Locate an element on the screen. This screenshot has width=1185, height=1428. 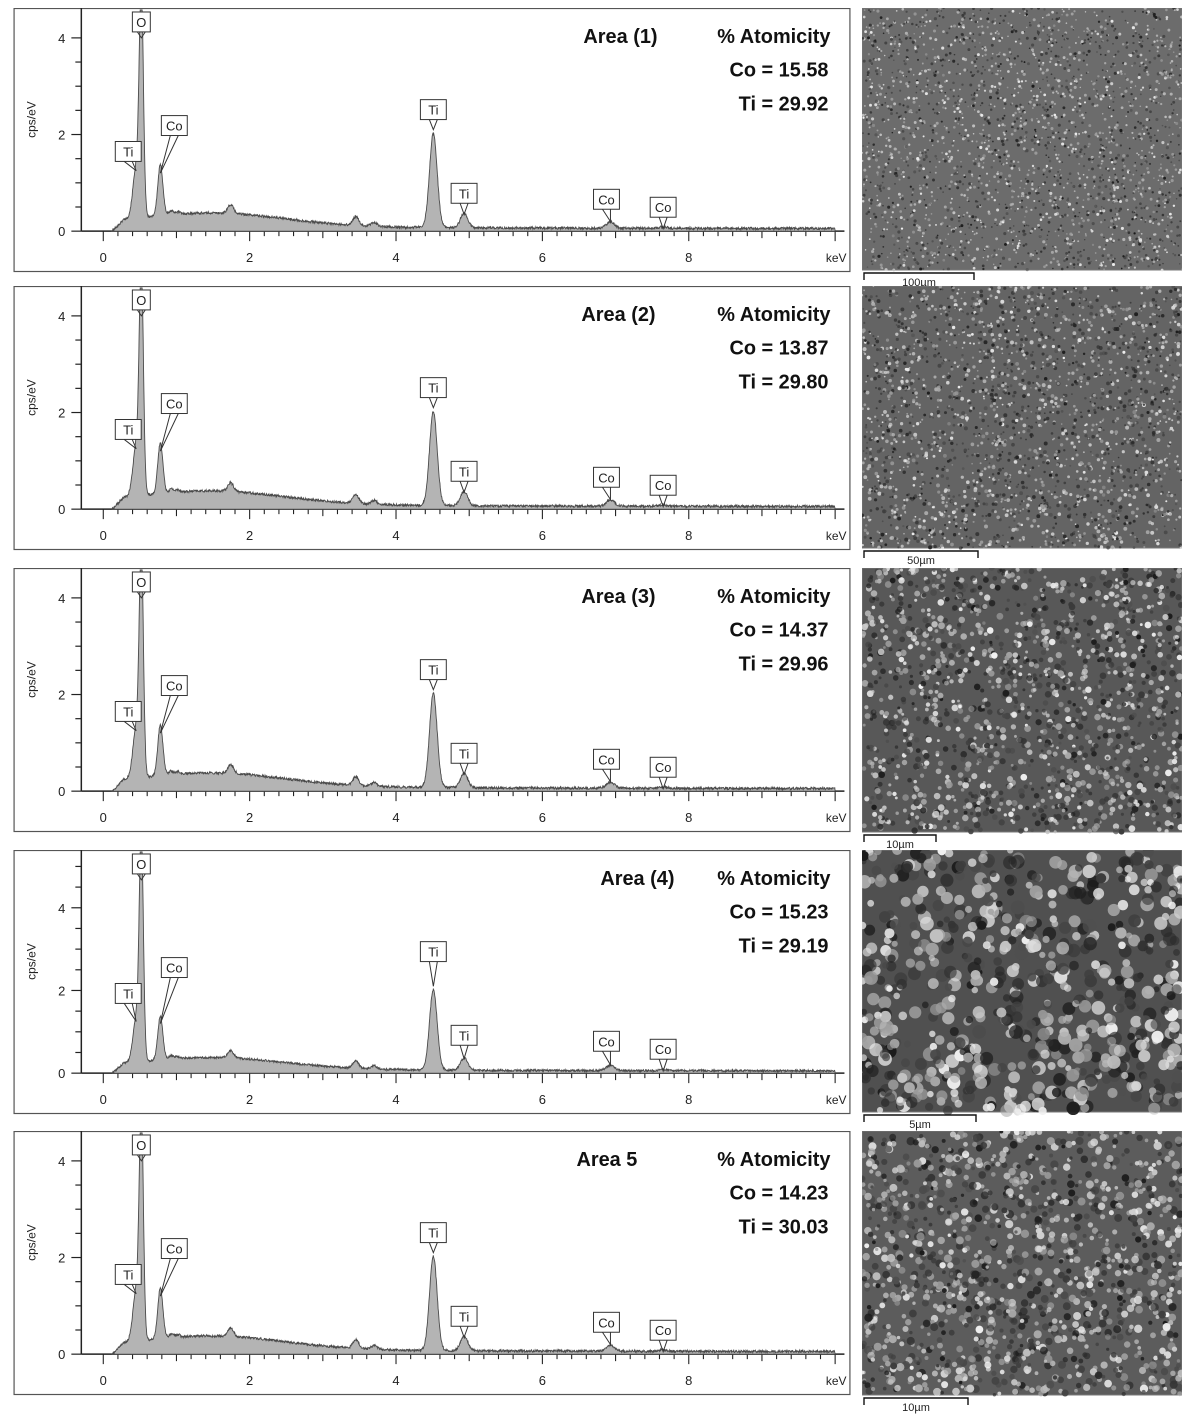
atomicity-annotation: Area (3) % Atomicity Co = 14.37 Ti = 29.96 is located at coordinates (705, 631).